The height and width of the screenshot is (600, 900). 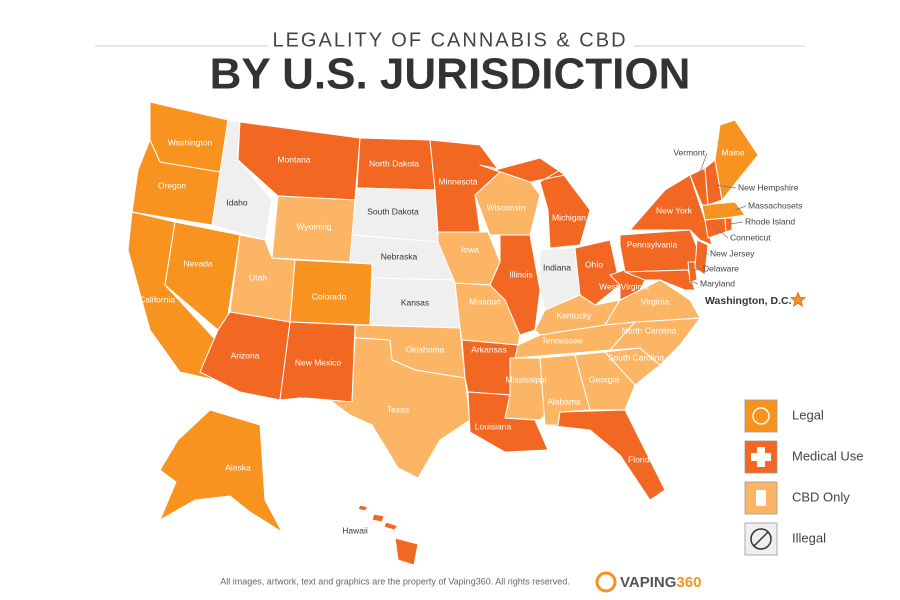 I want to click on logo: VAPING360, so click(x=648, y=582).